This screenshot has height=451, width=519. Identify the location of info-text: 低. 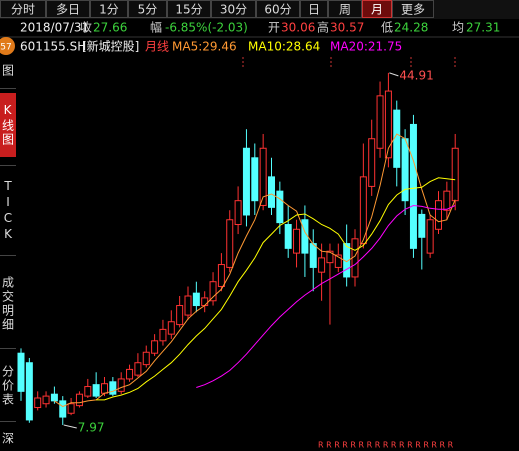
(387, 28).